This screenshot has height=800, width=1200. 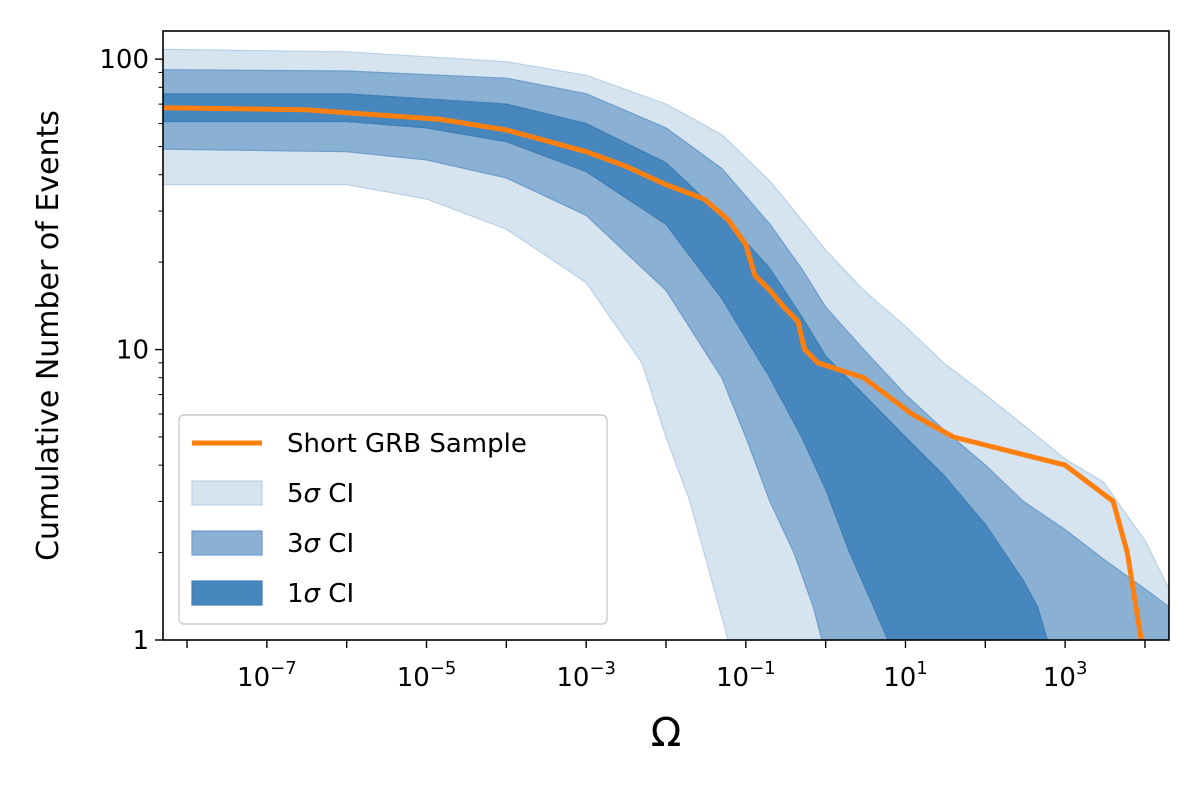 What do you see at coordinates (48, 335) in the screenshot?
I see `y-axis-label: Cumulative Number of Events` at bounding box center [48, 335].